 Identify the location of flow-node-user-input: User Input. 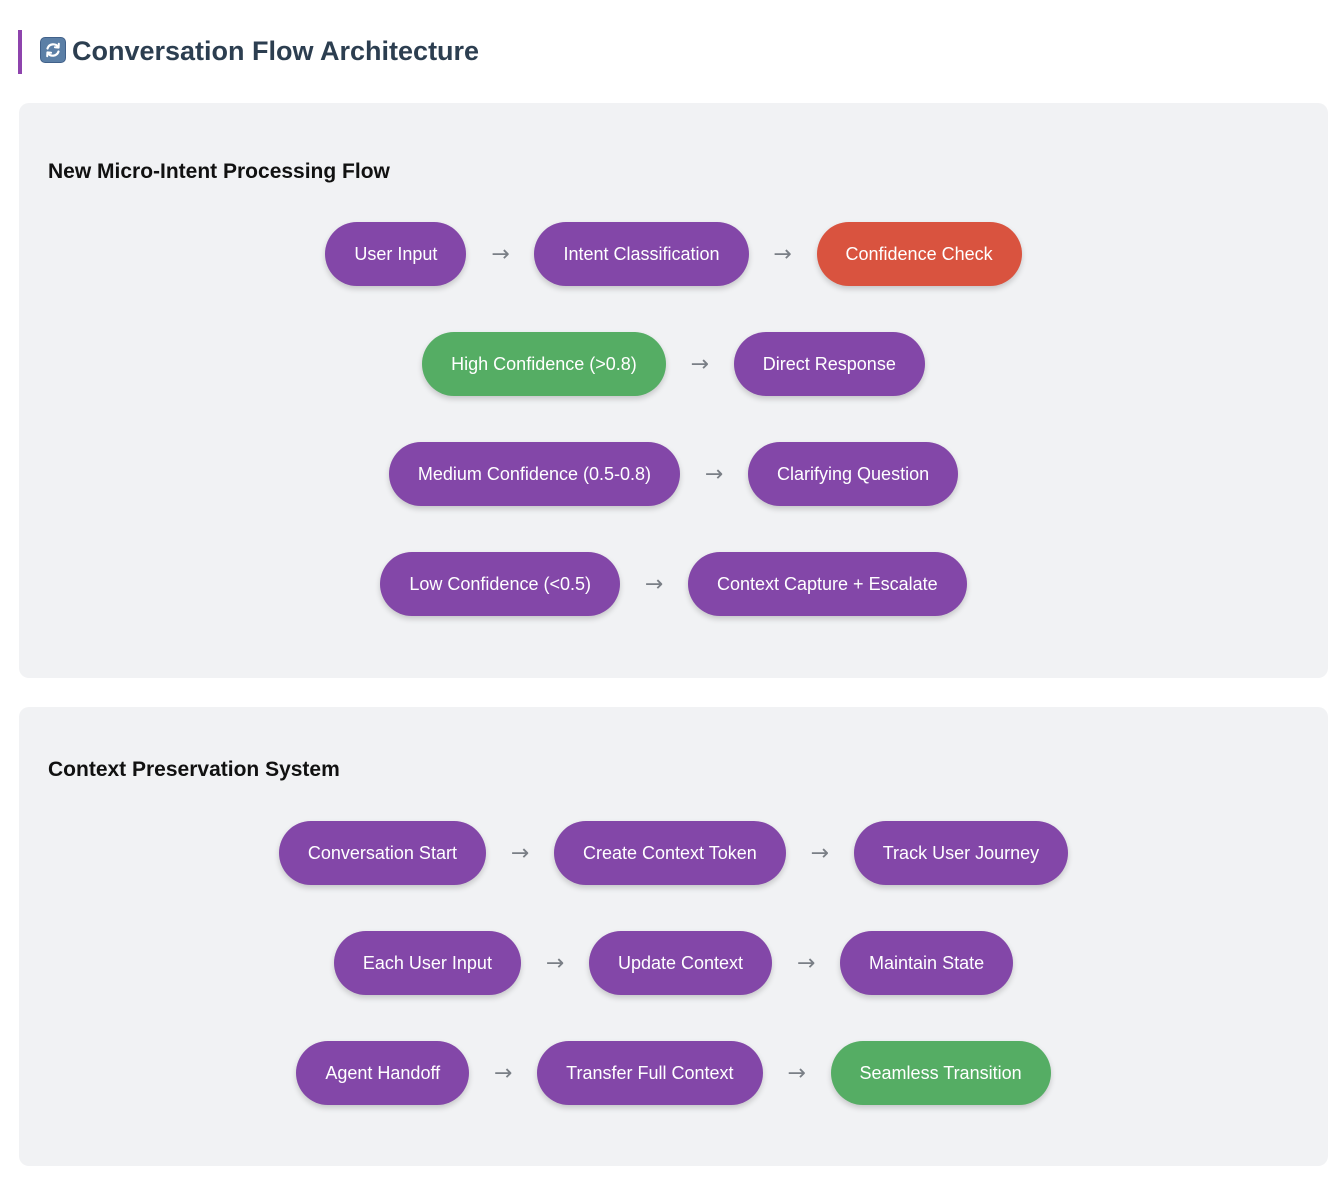
(396, 254).